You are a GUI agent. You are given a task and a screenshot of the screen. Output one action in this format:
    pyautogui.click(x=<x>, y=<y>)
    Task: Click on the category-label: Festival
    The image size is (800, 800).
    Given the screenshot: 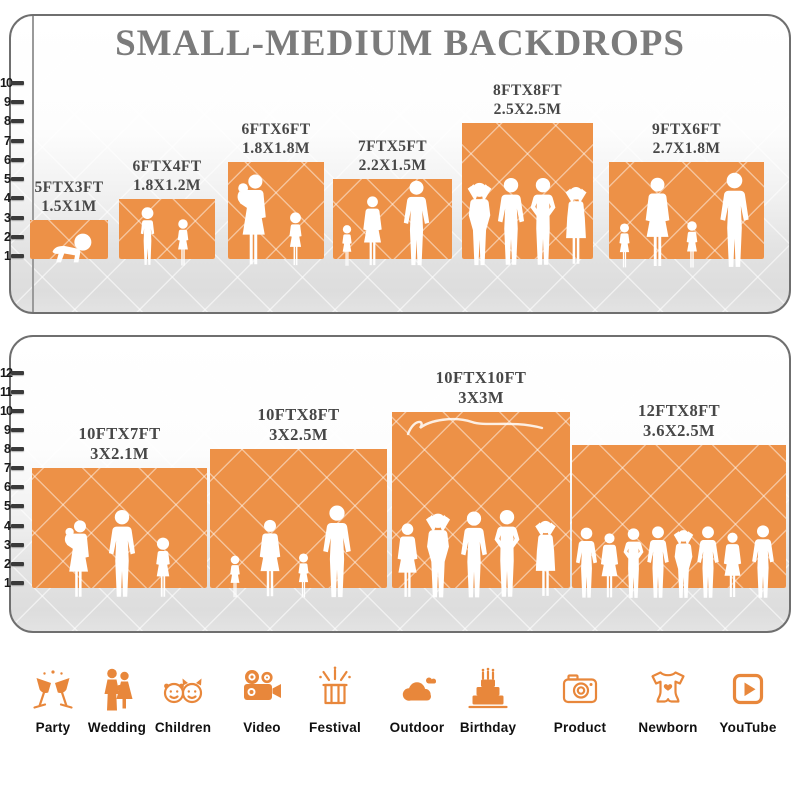 What is the action you would take?
    pyautogui.click(x=335, y=727)
    